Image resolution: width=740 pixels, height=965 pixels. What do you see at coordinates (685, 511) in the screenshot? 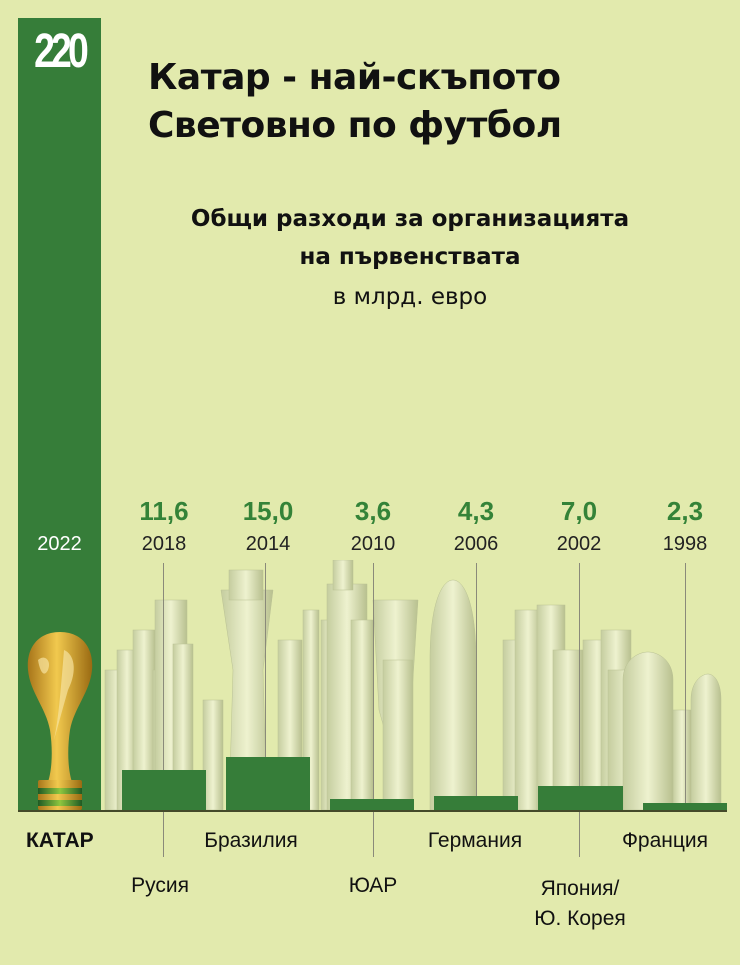
I see `value-label-1998: 2,3` at bounding box center [685, 511].